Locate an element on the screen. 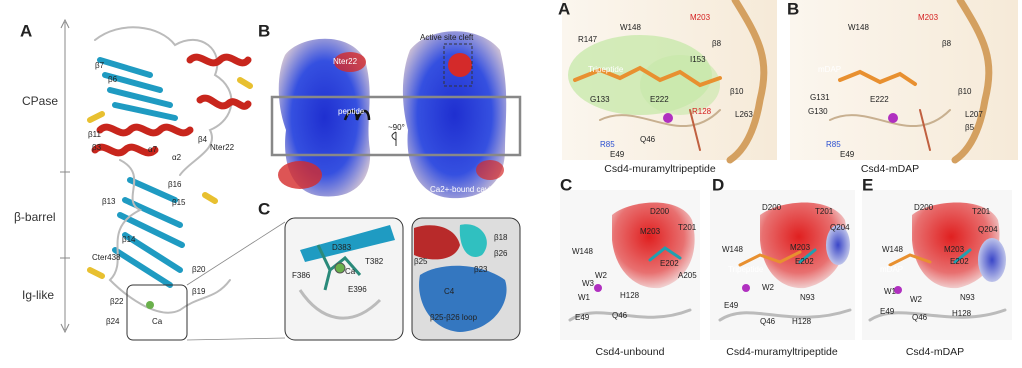 Image resolution: width=1022 pixels, height=368 pixels. structure-label: β15 is located at coordinates (179, 202).